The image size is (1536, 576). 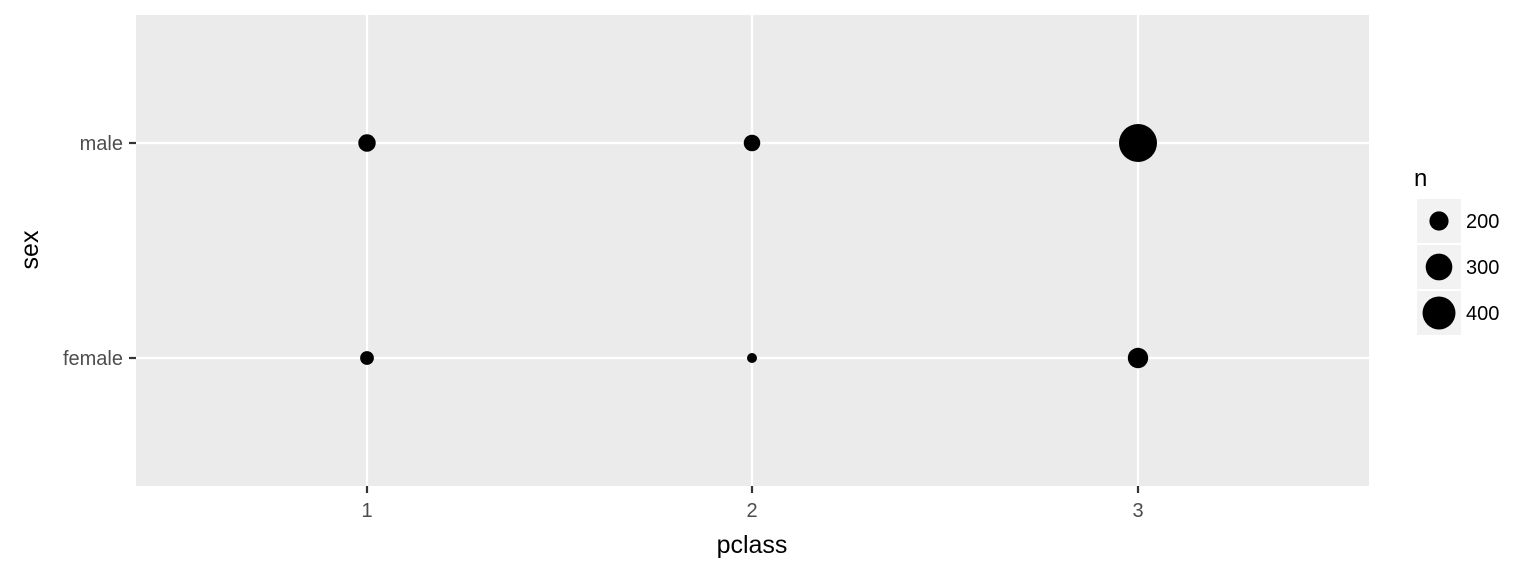 I want to click on legend-label-200: 200, so click(x=1482, y=222).